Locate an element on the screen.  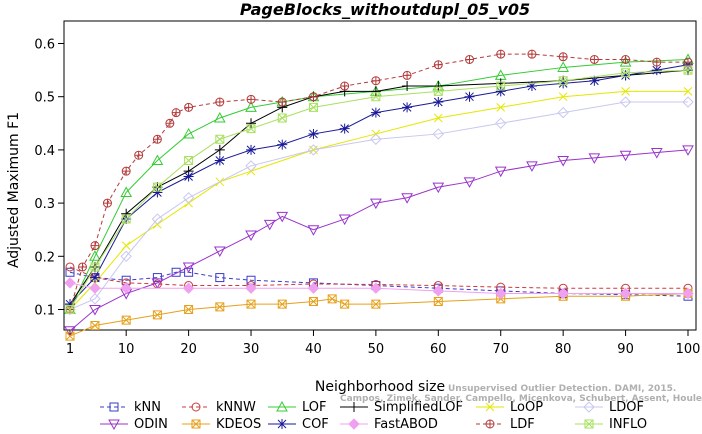
series-kdeos is located at coordinates (379, 315).